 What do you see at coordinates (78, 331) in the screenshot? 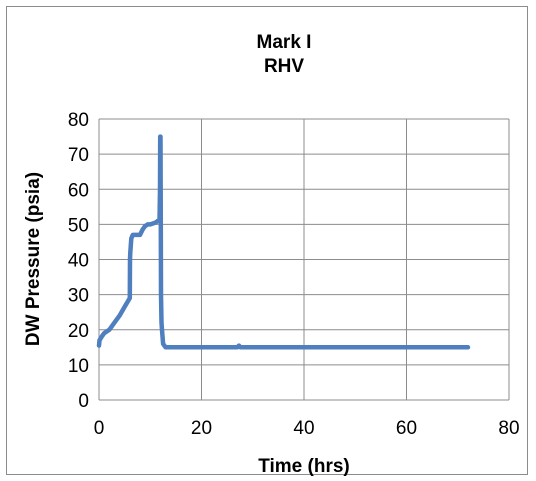
I see `y-tick-label: 20` at bounding box center [78, 331].